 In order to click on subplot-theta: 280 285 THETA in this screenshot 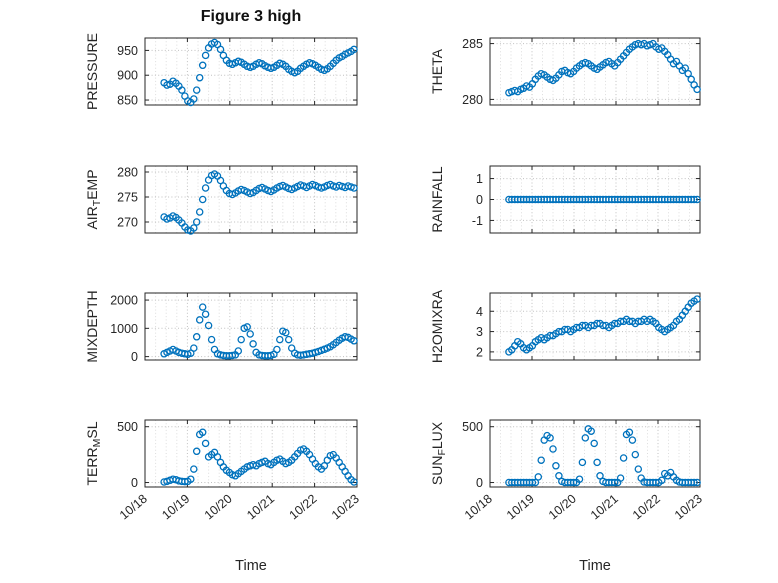, I will do `click(565, 72)`.